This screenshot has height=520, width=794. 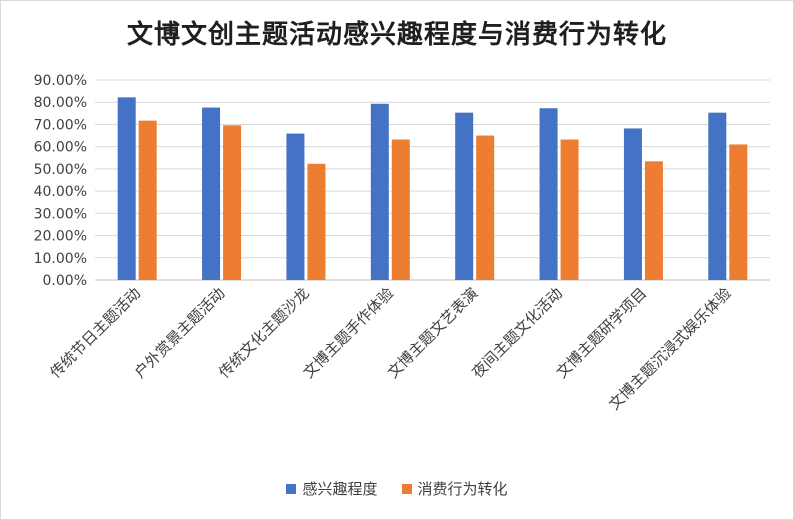 What do you see at coordinates (433, 333) in the screenshot?
I see `x-tick-label: 文博主题文艺表演` at bounding box center [433, 333].